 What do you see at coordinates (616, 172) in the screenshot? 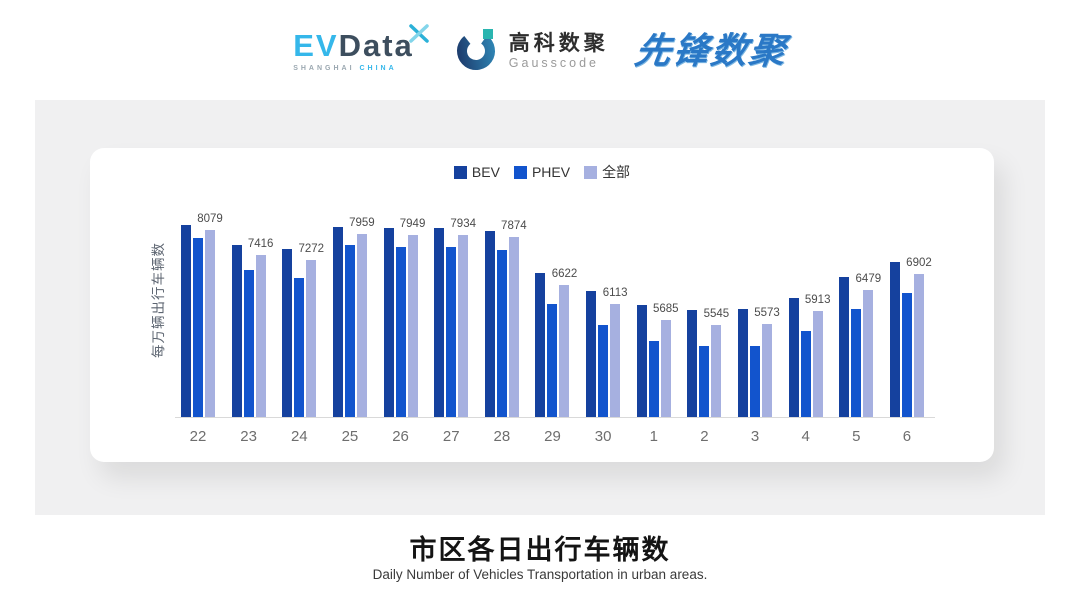
I see `legend-label: 全部` at bounding box center [616, 172].